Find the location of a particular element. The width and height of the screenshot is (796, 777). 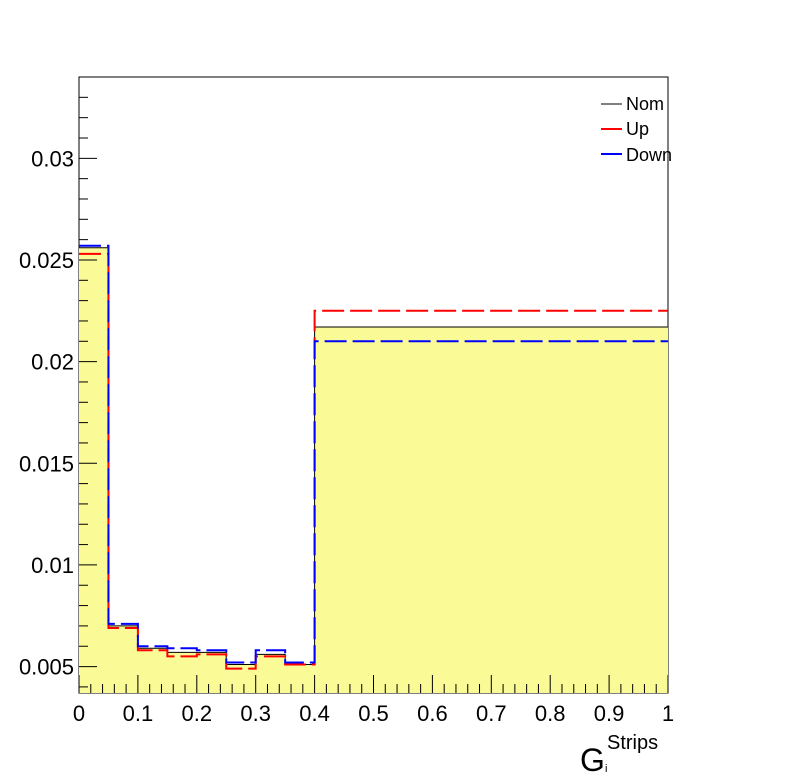

x-tick-label: 0.1 is located at coordinates (138, 713).